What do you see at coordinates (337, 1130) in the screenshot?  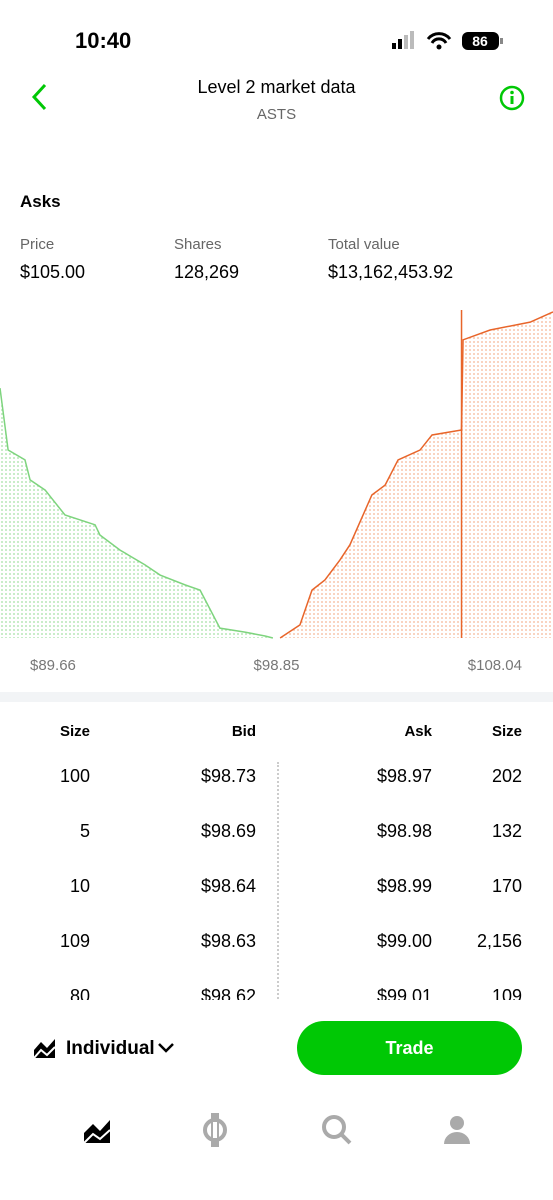 I see `tab-search` at bounding box center [337, 1130].